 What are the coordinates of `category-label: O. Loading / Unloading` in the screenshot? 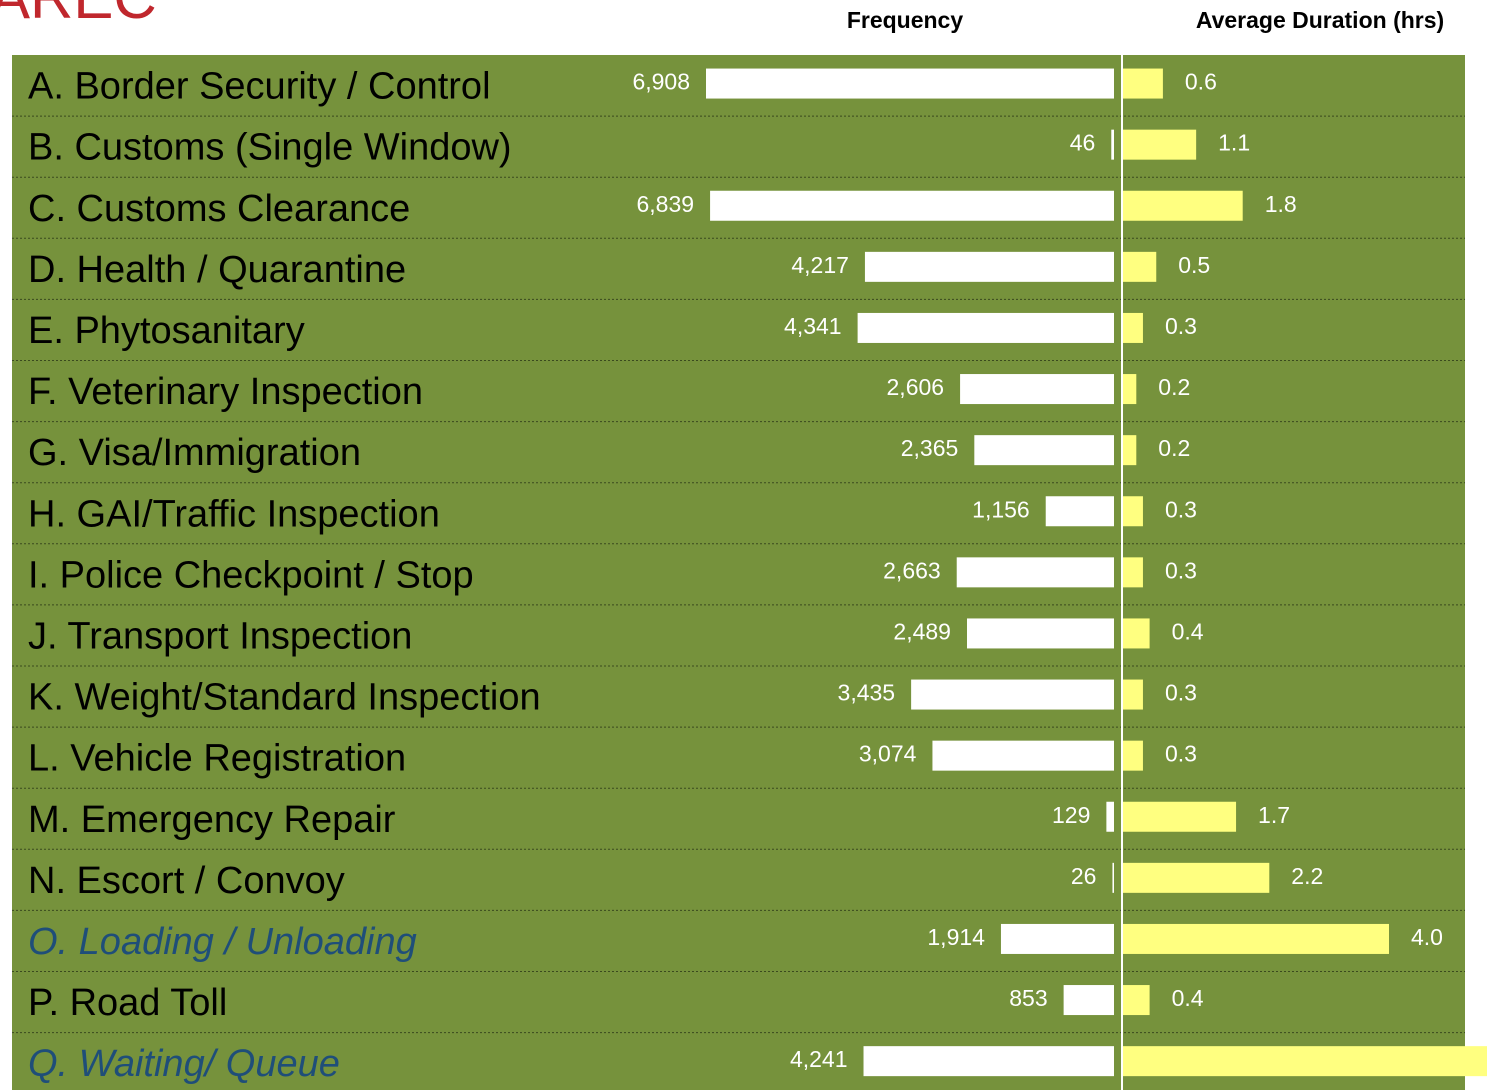 It's located at (222, 942).